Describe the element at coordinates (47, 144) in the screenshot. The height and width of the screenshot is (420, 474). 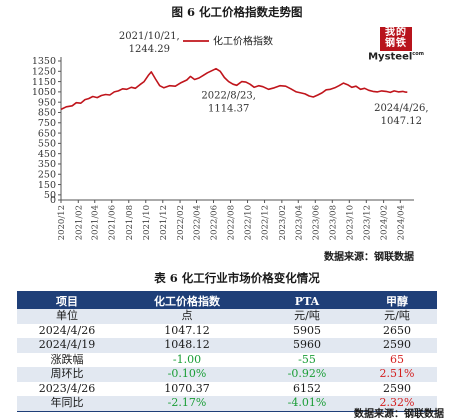
I see `y-tick-label: 550` at that location.